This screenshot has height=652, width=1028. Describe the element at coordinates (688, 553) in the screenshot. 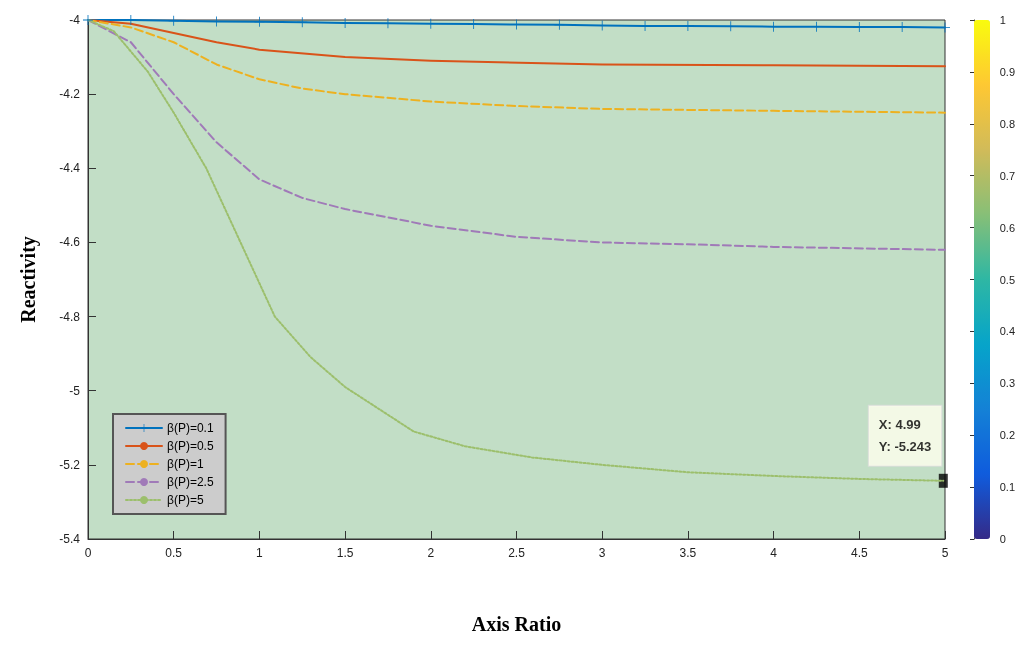

I see `x-tick-label: 3.5` at that location.